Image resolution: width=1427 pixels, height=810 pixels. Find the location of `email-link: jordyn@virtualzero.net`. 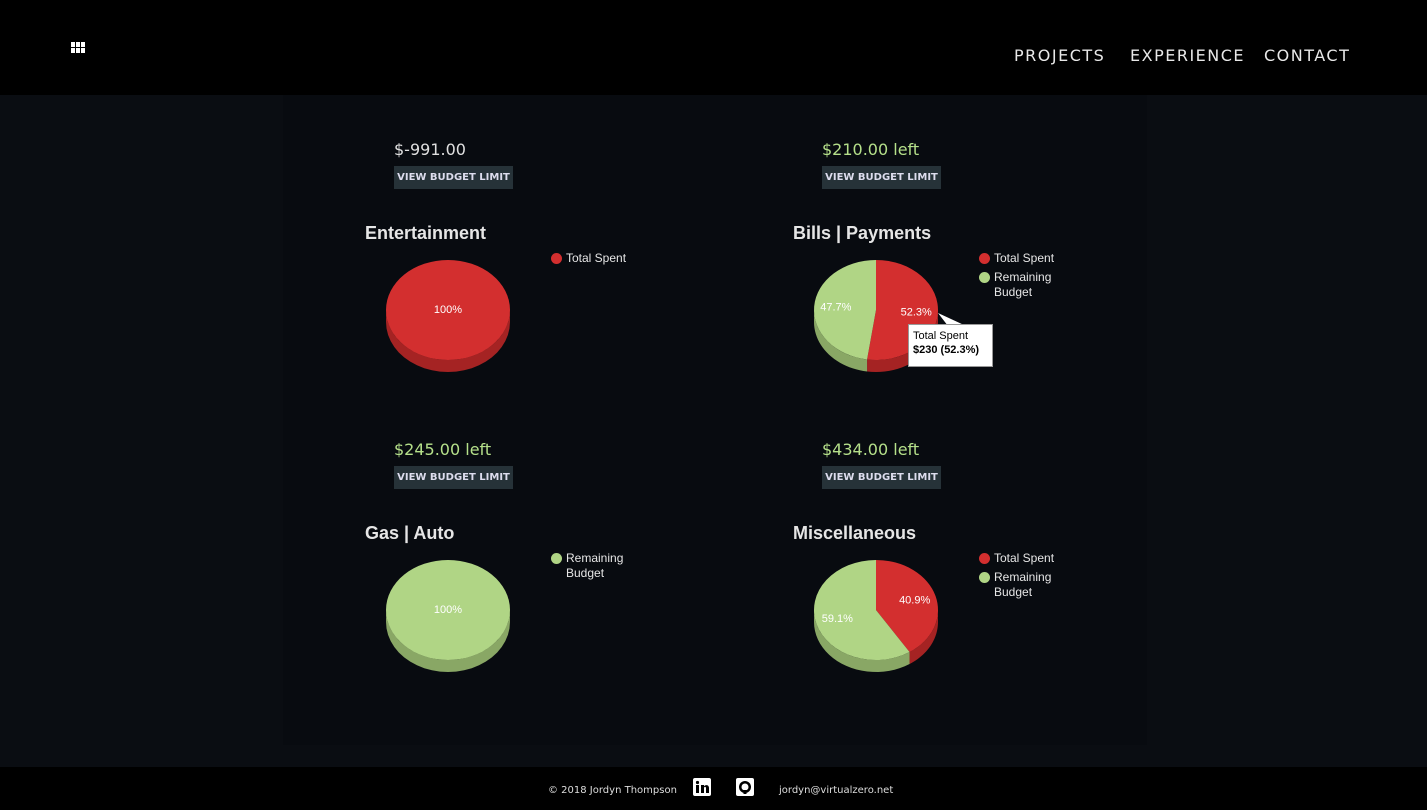

email-link: jordyn@virtualzero.net is located at coordinates (836, 790).